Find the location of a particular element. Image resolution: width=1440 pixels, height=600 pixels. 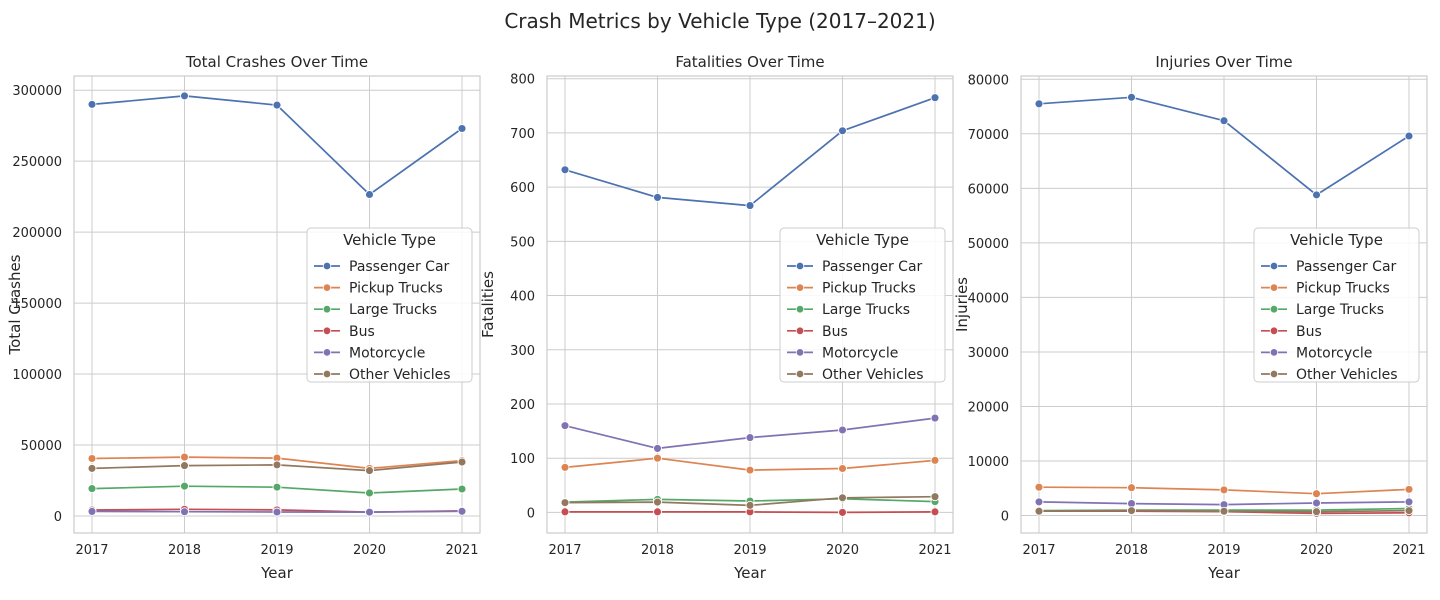

panel-2-y-axis-label: Fatalities is located at coordinates (488, 304).